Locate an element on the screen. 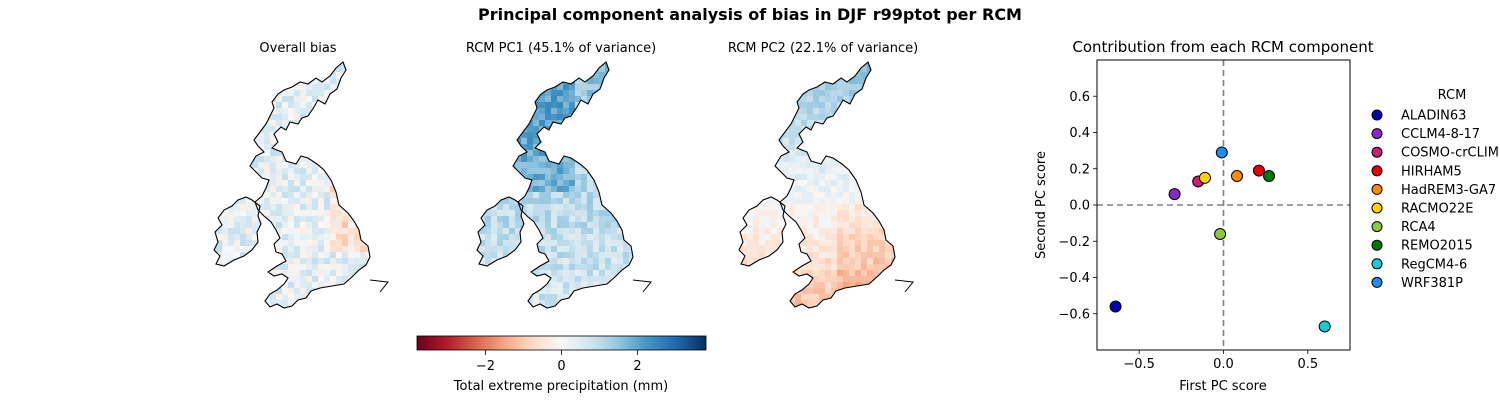 The height and width of the screenshot is (400, 1500). y-tick-label: −0.4 is located at coordinates (1074, 278).